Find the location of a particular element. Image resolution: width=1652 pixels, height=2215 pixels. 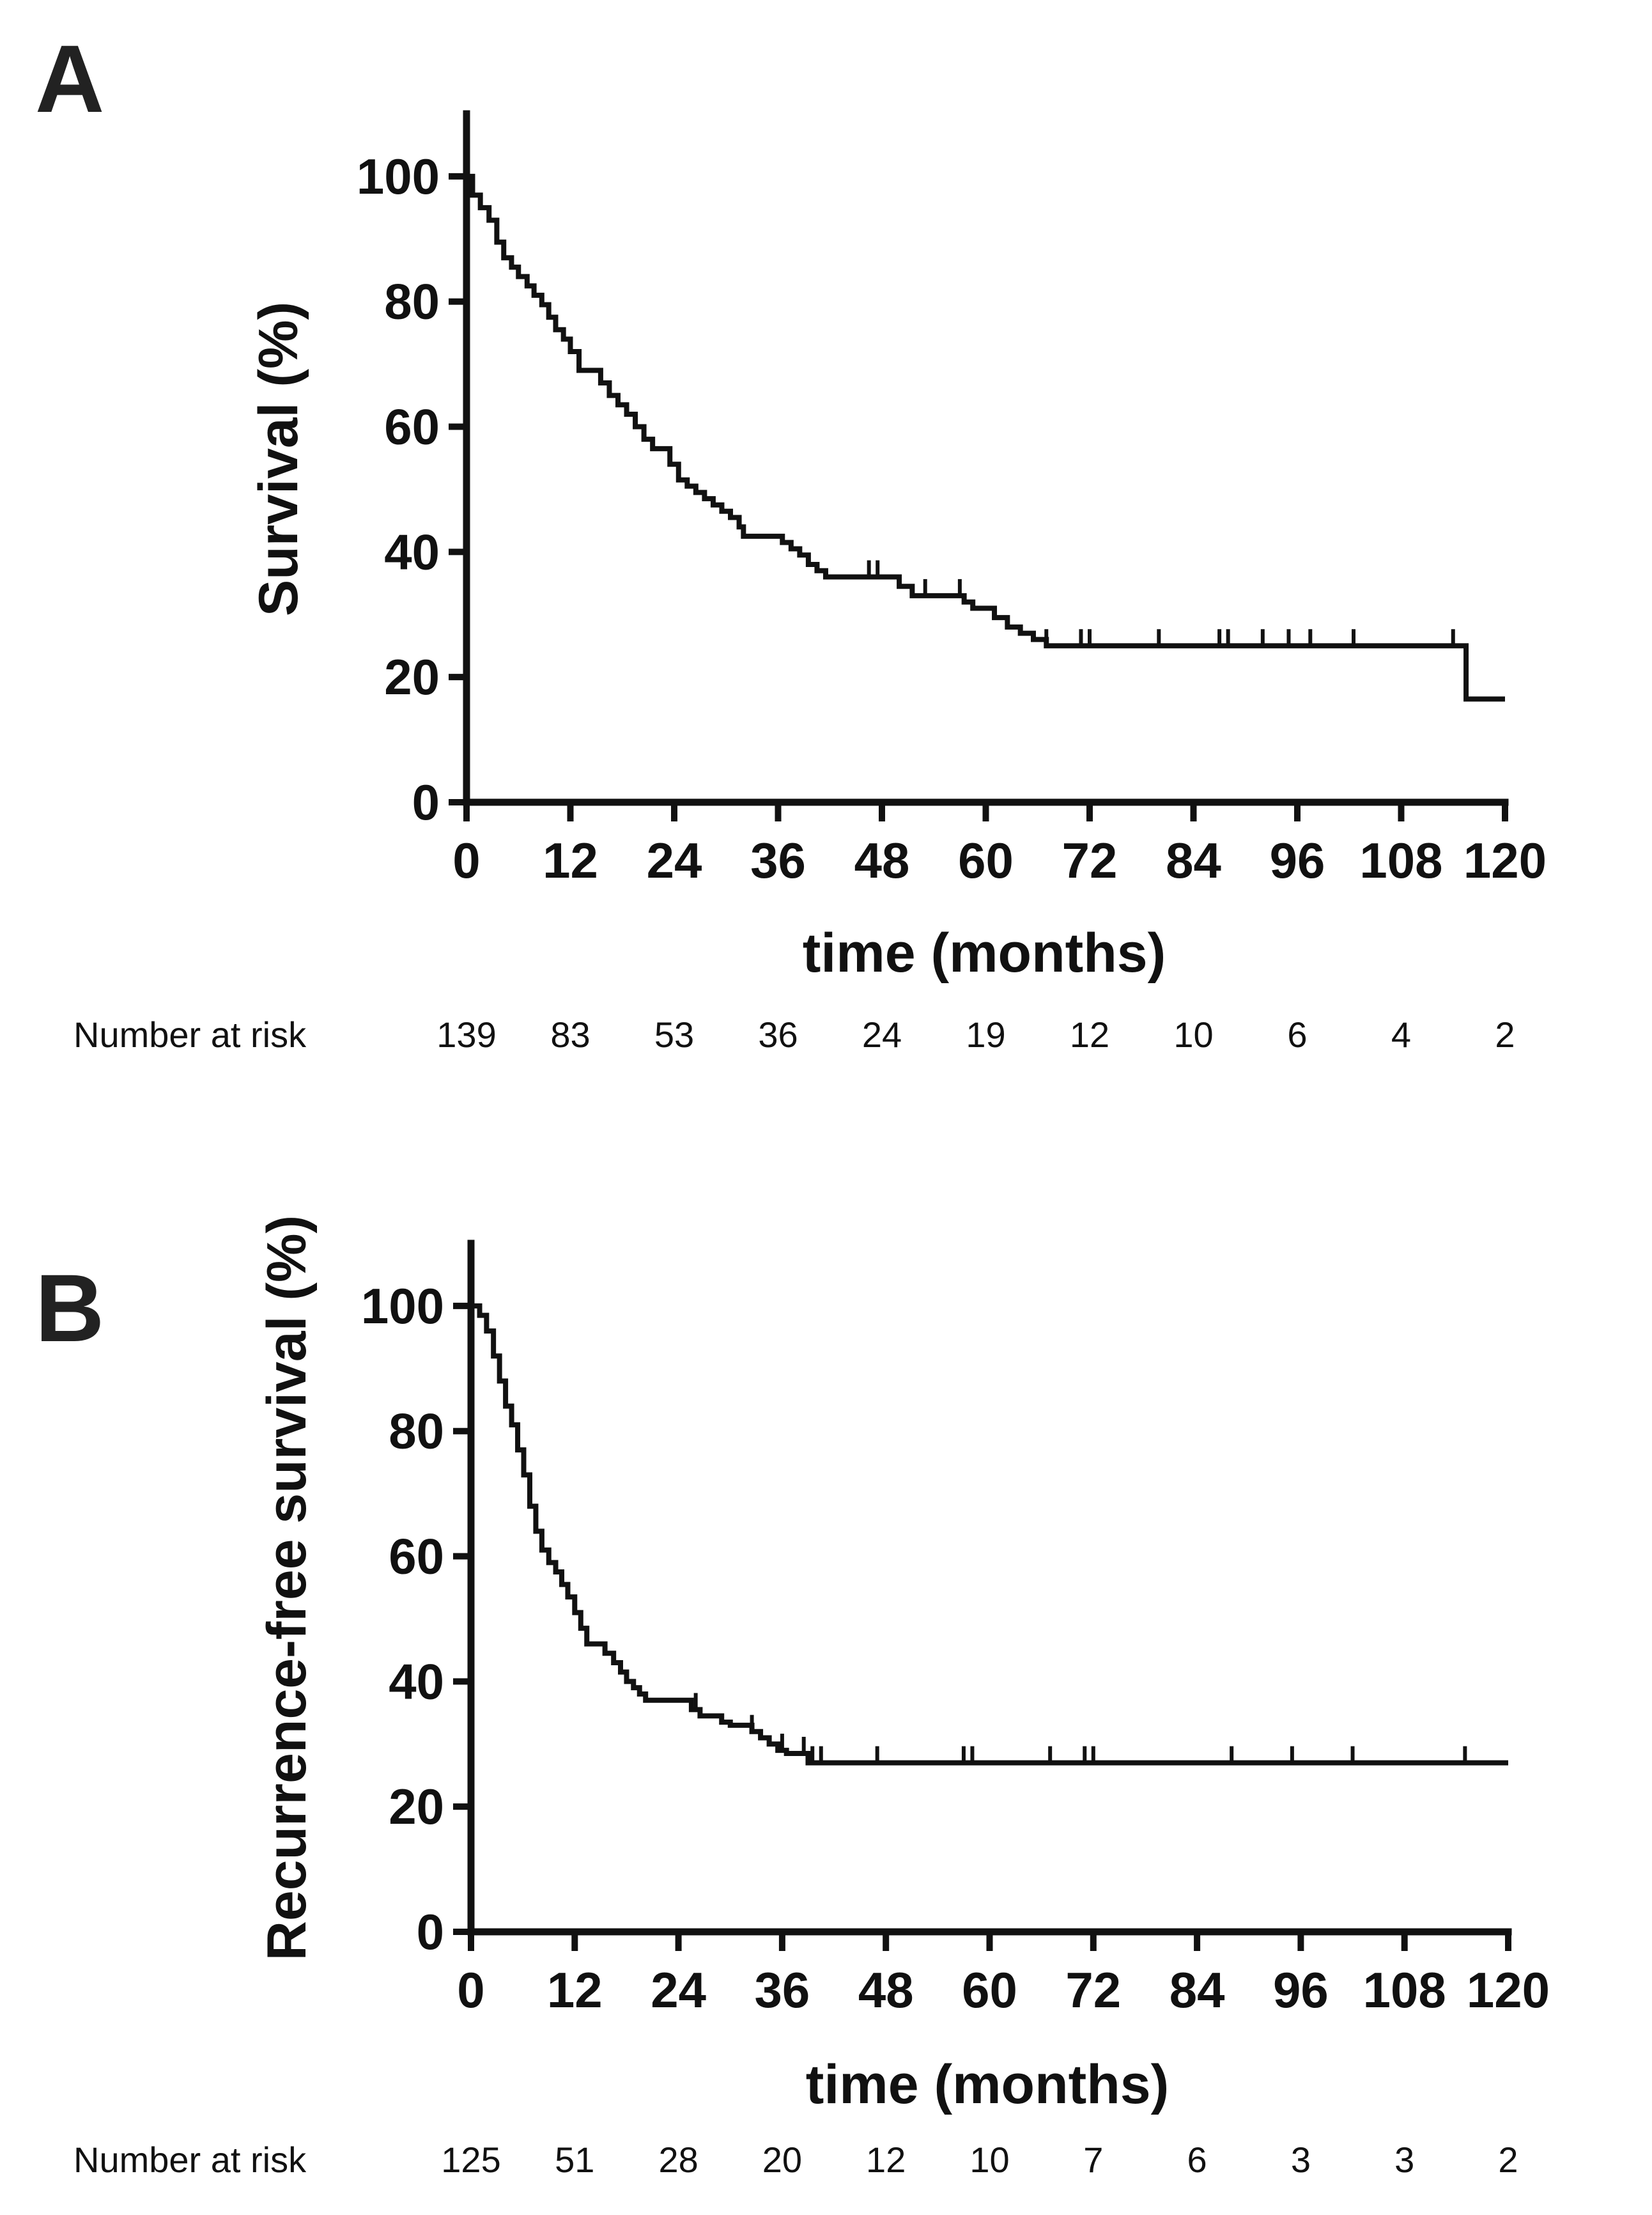

x-tick-label-a-4: 48 is located at coordinates (882, 861).